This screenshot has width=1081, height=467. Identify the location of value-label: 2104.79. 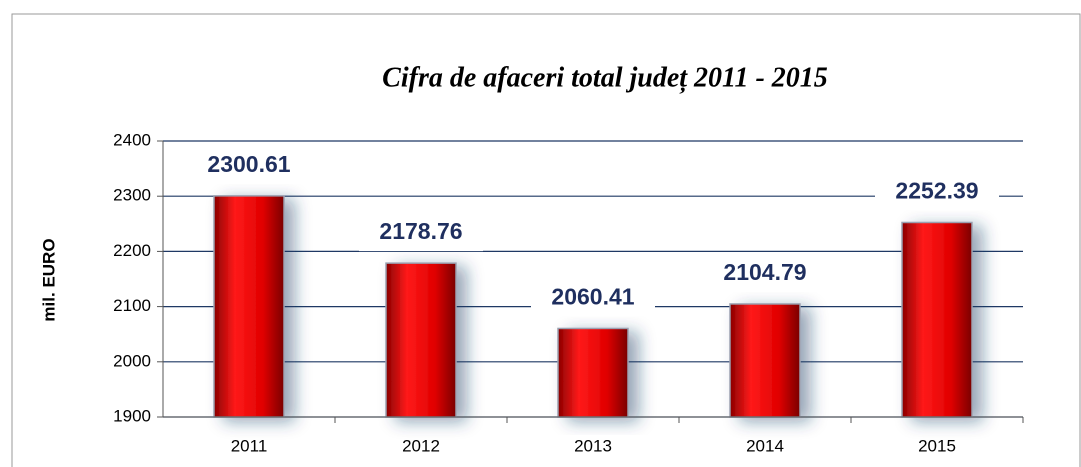
(764, 272).